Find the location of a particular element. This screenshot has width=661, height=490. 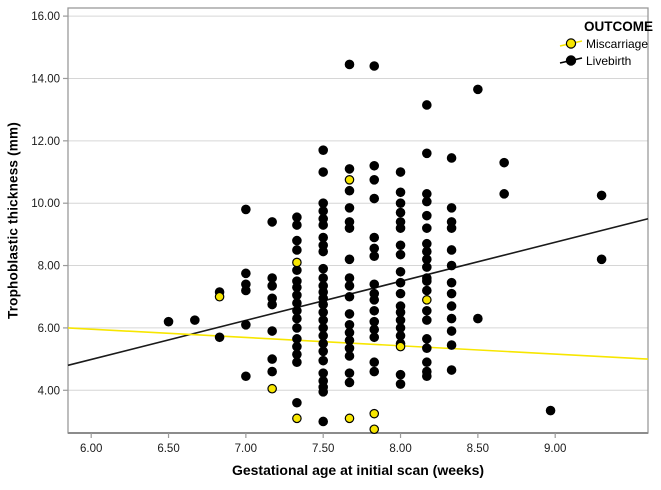

fit-line-miscarriage is located at coordinates (358, 343).